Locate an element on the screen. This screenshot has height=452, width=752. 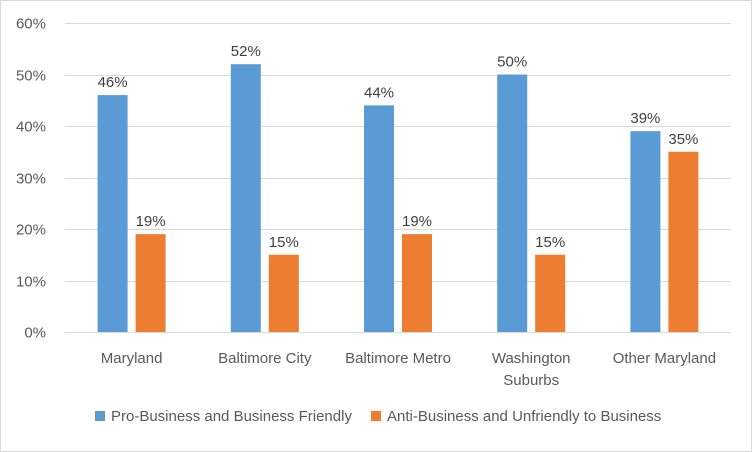
y-tick-label: 20% is located at coordinates (31, 230).